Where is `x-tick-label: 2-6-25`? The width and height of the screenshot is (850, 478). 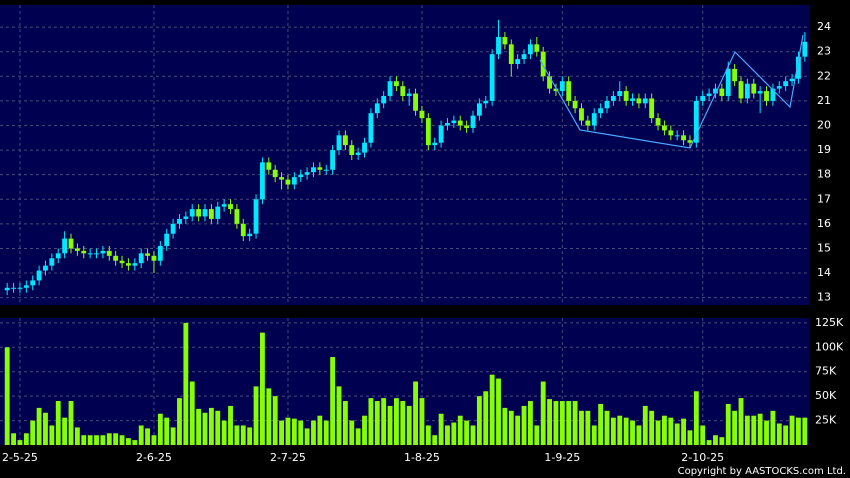
x-tick-label: 2-6-25 is located at coordinates (154, 457).